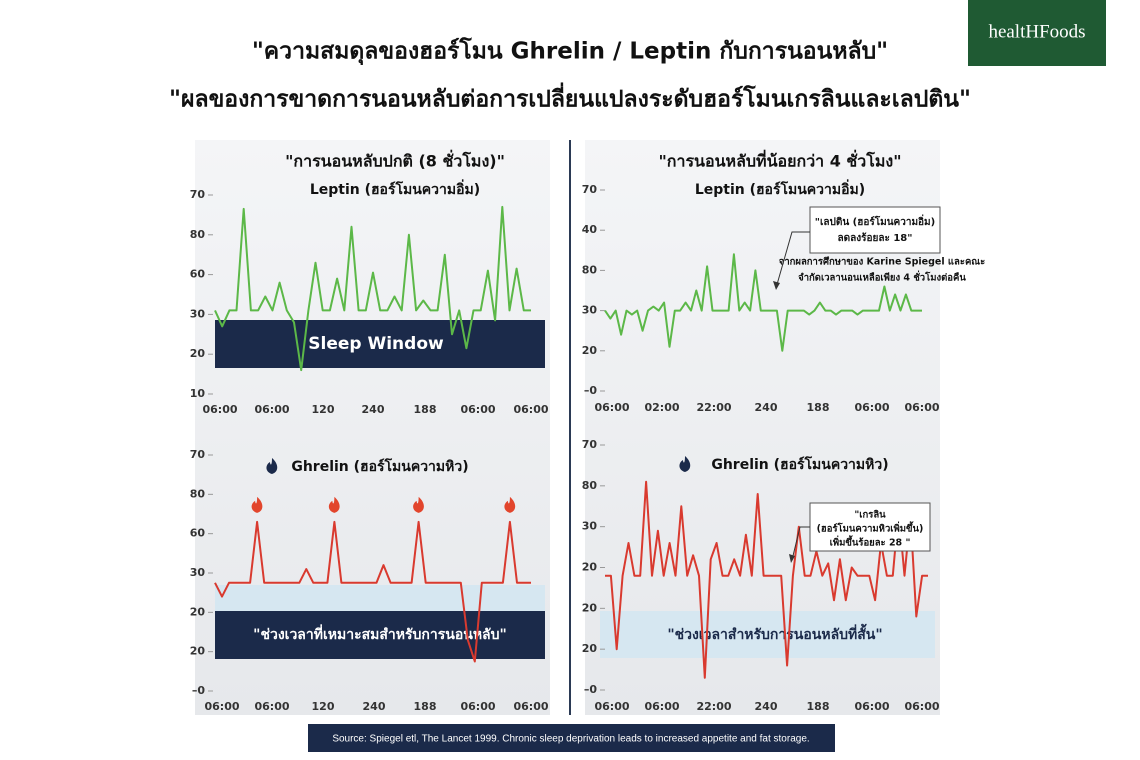  I want to click on callout-text: "เกรลิน, so click(870, 515).